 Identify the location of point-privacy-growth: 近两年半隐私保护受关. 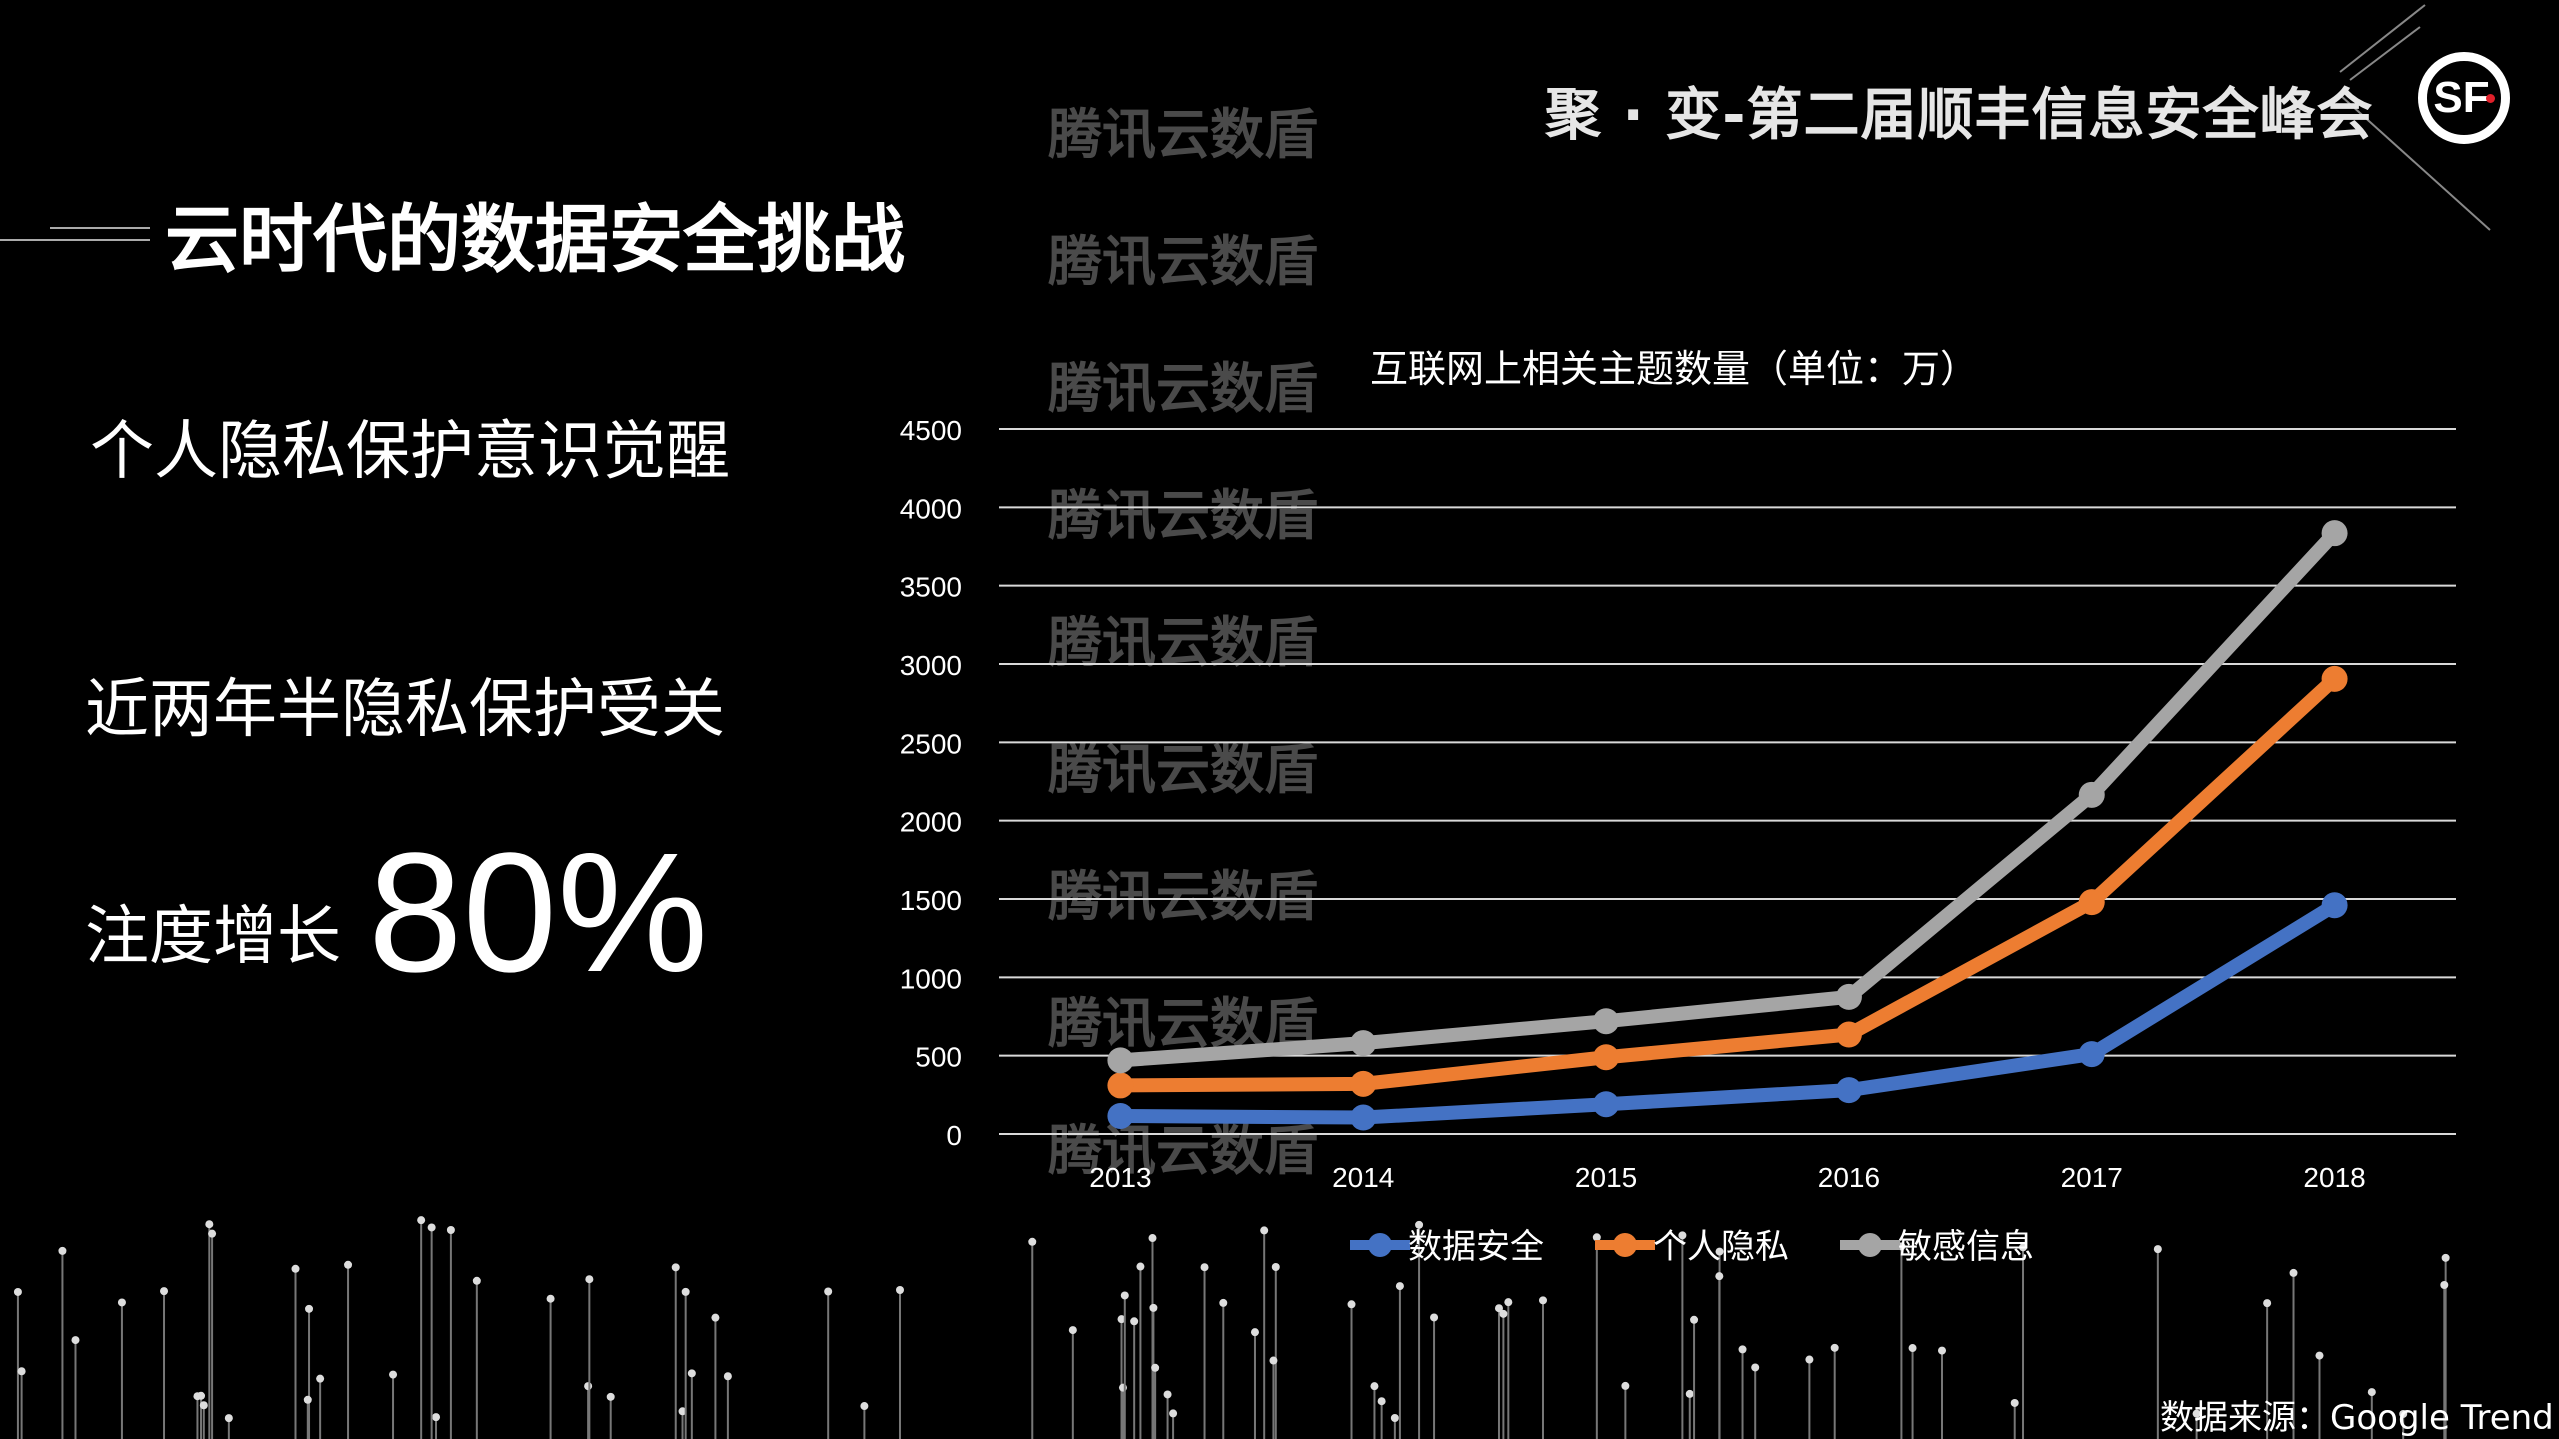
(405, 710).